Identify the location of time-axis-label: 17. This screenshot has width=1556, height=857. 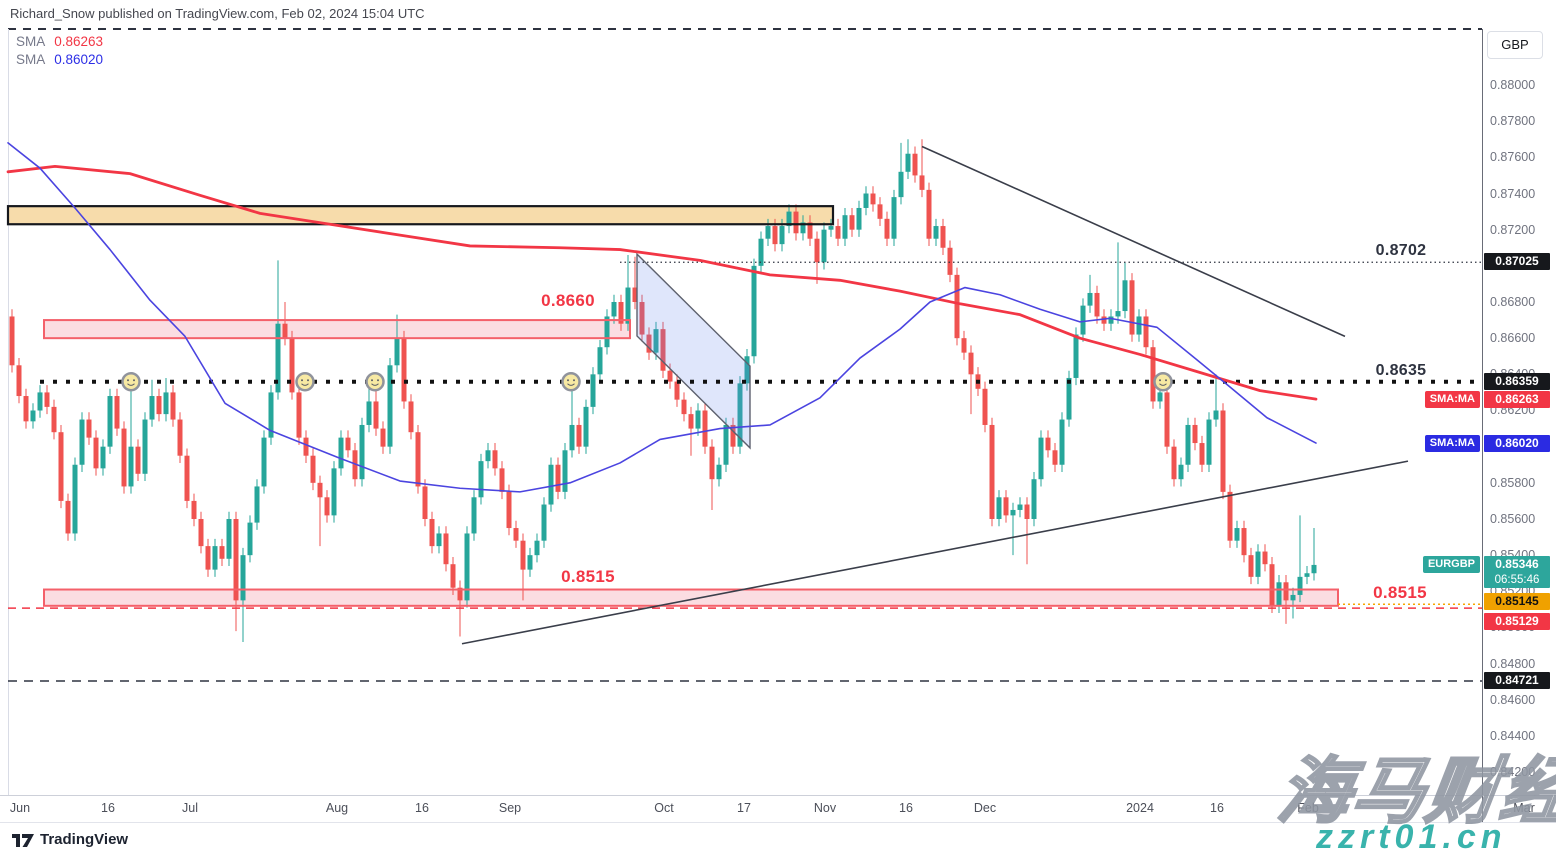
(744, 808).